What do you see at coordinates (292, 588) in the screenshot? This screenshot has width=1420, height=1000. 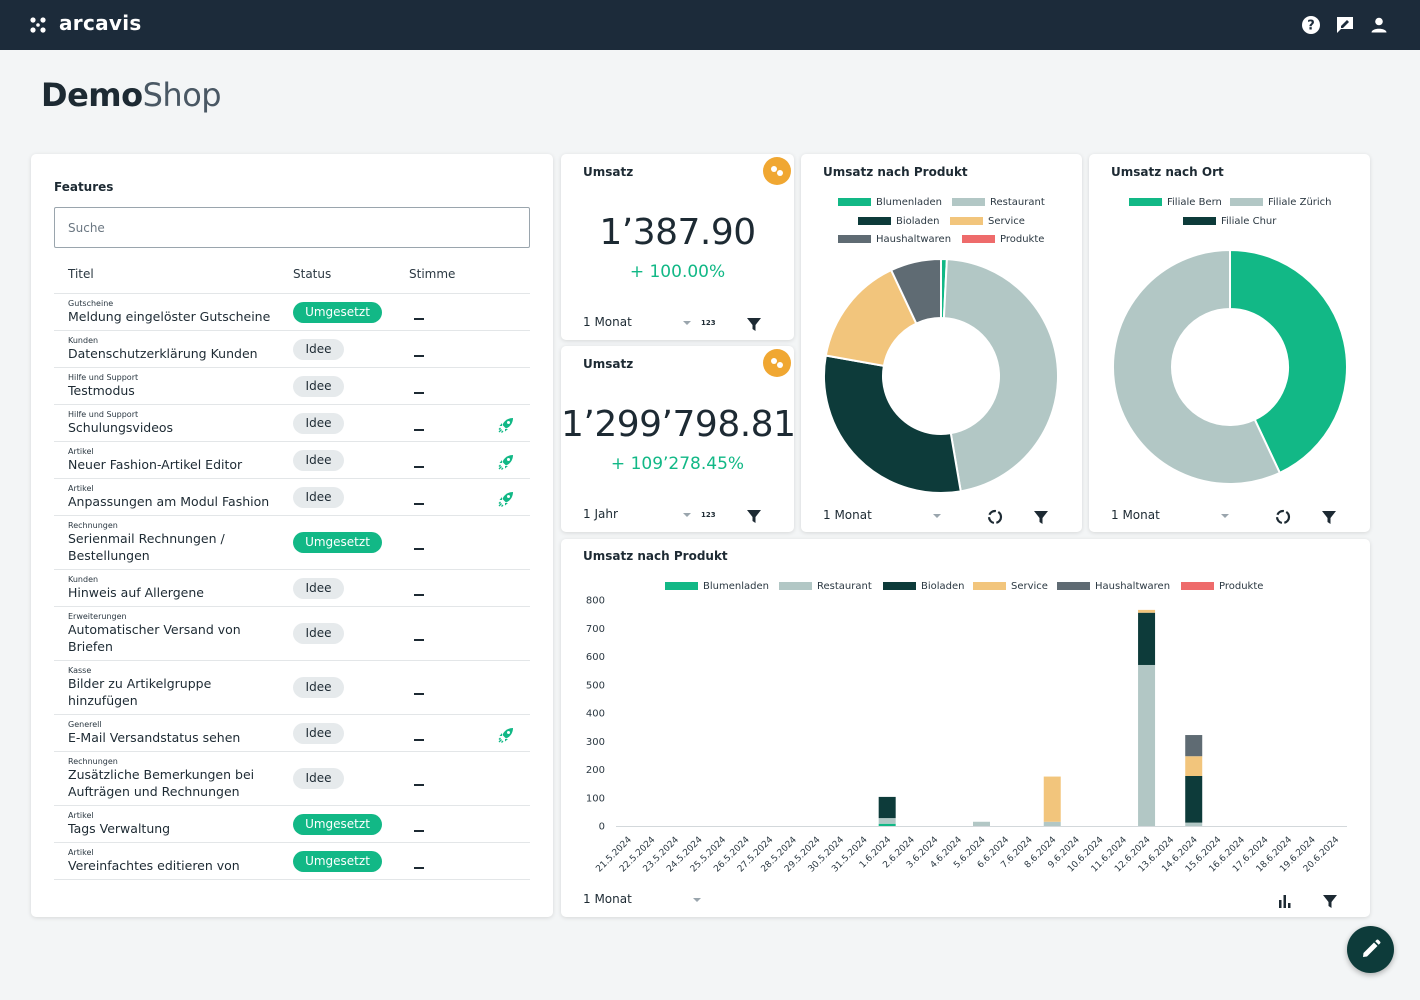 I see `table-row: Kunden Hinweis auf Allergene Idee` at bounding box center [292, 588].